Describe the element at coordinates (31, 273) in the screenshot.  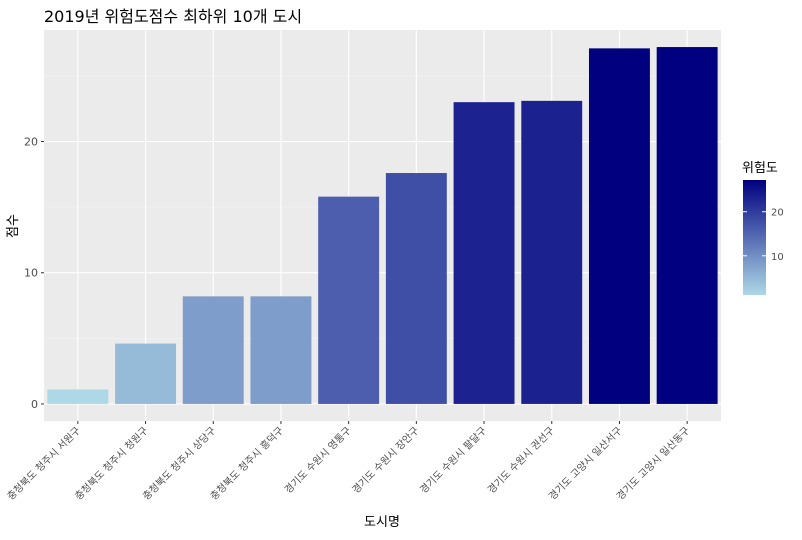
I see `y-tick-label: 10` at that location.